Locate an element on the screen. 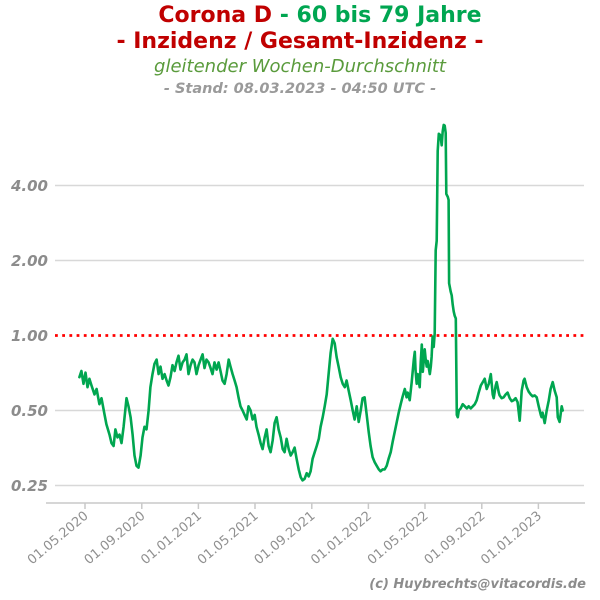 This screenshot has width=600, height=600. x-tick-label: 01.01.2022 is located at coordinates (341, 538).